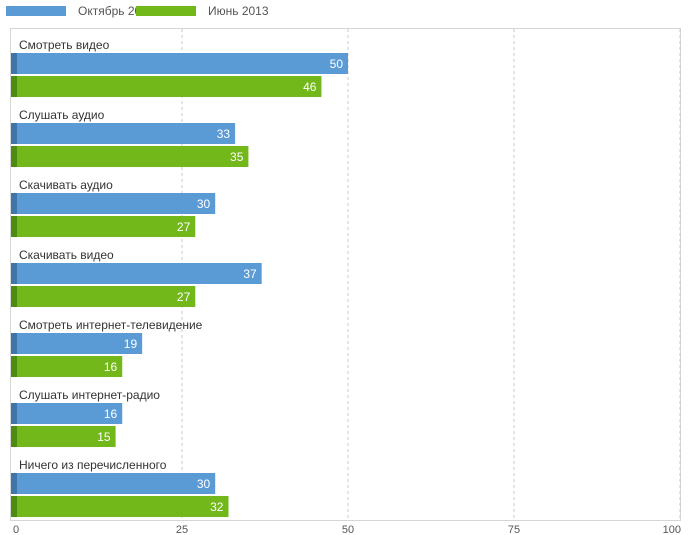 The height and width of the screenshot is (535, 695). I want to click on bar-value-s2-1: 35, so click(237, 157).